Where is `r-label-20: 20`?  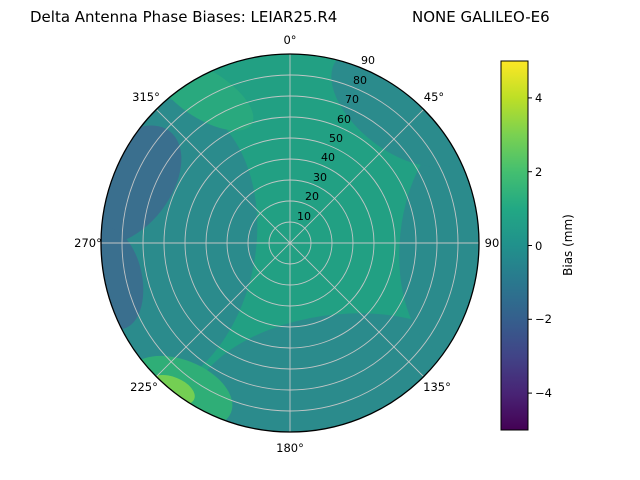
r-label-20: 20 is located at coordinates (312, 196).